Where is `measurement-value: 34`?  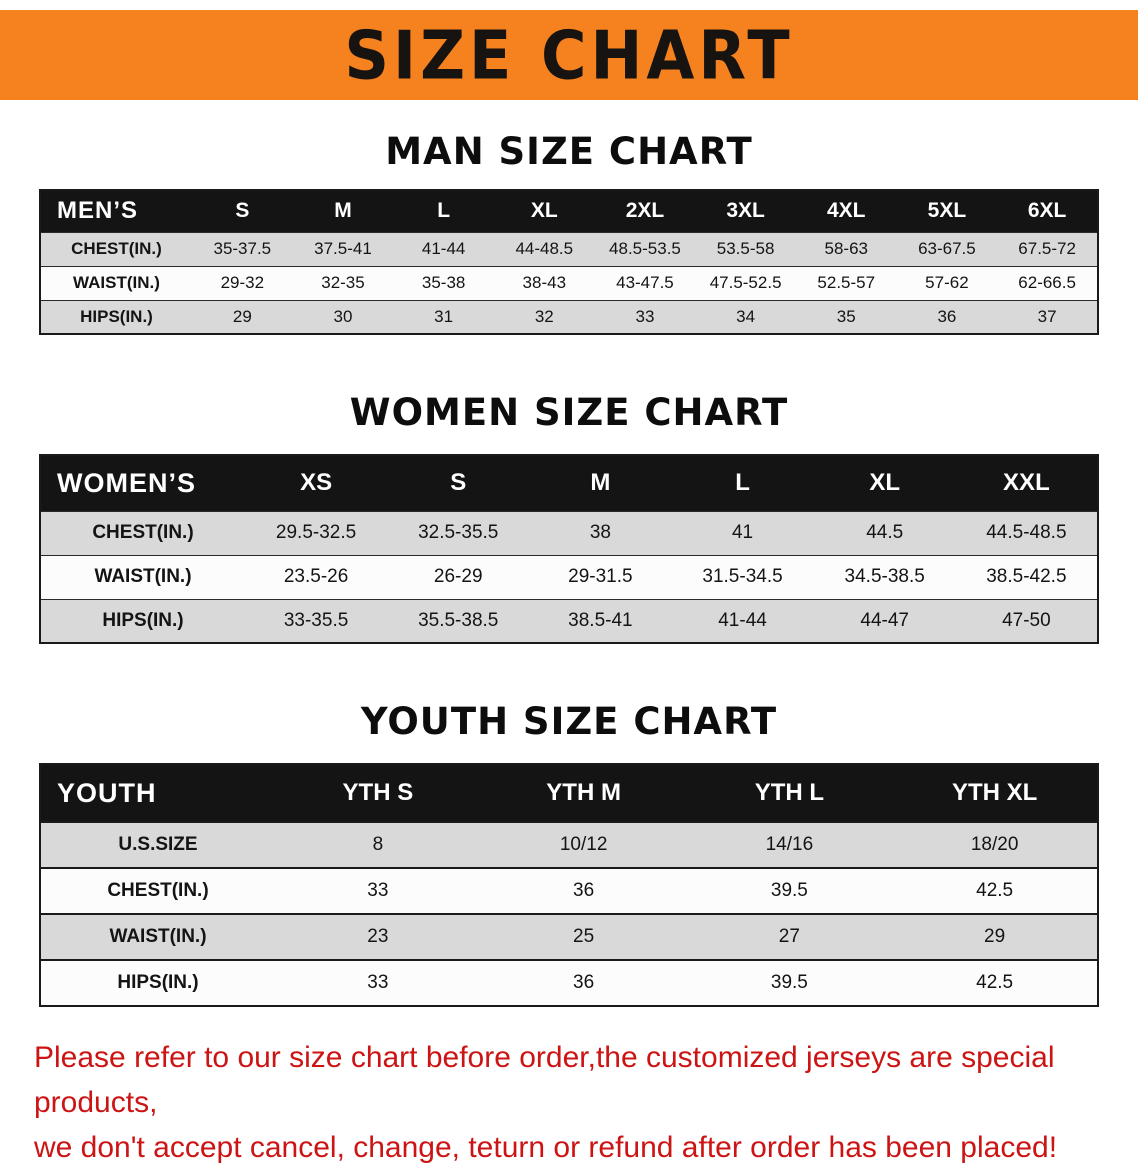
measurement-value: 34 is located at coordinates (745, 316).